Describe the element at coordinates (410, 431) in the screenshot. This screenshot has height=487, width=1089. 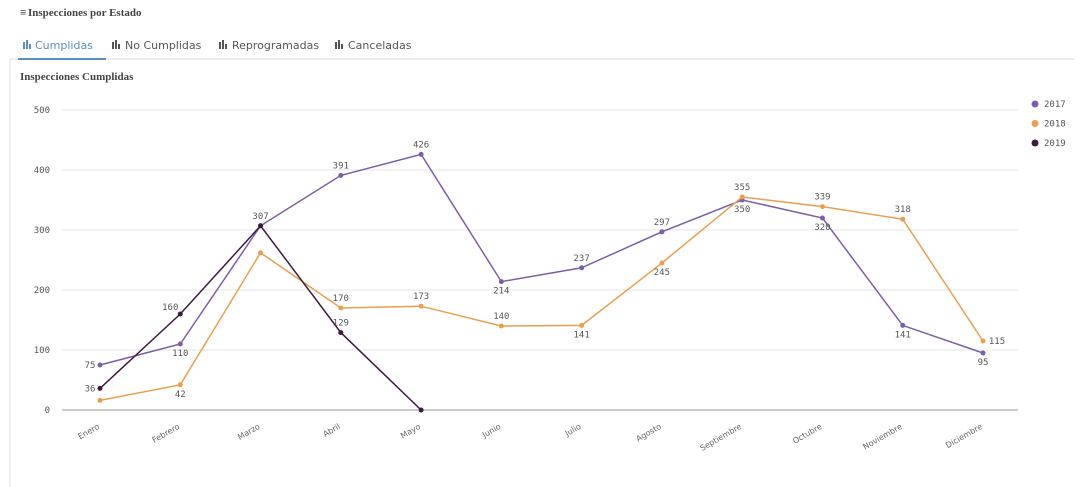
I see `x-tick-label: Mayo` at that location.